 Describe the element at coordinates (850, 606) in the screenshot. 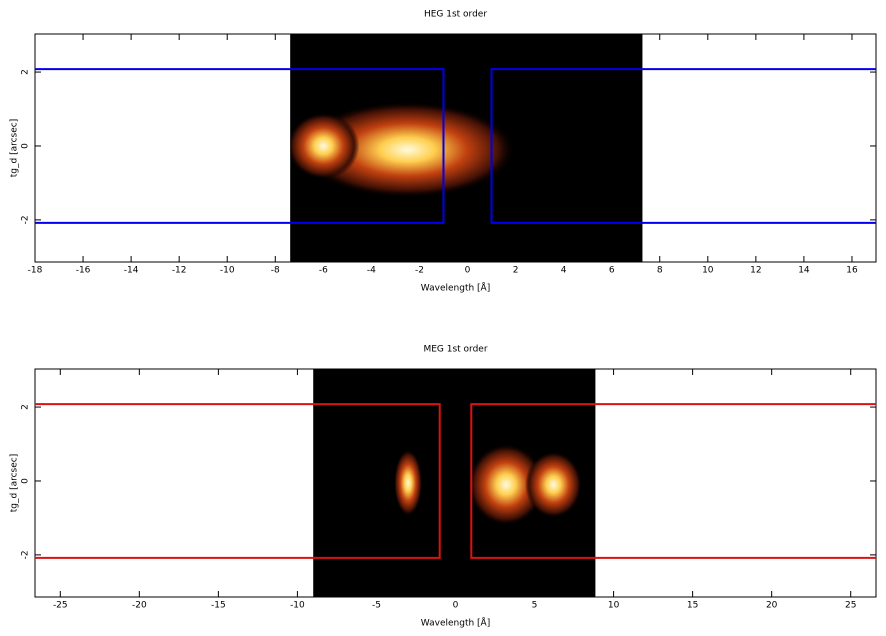

I see `x-tick-label: 25` at that location.